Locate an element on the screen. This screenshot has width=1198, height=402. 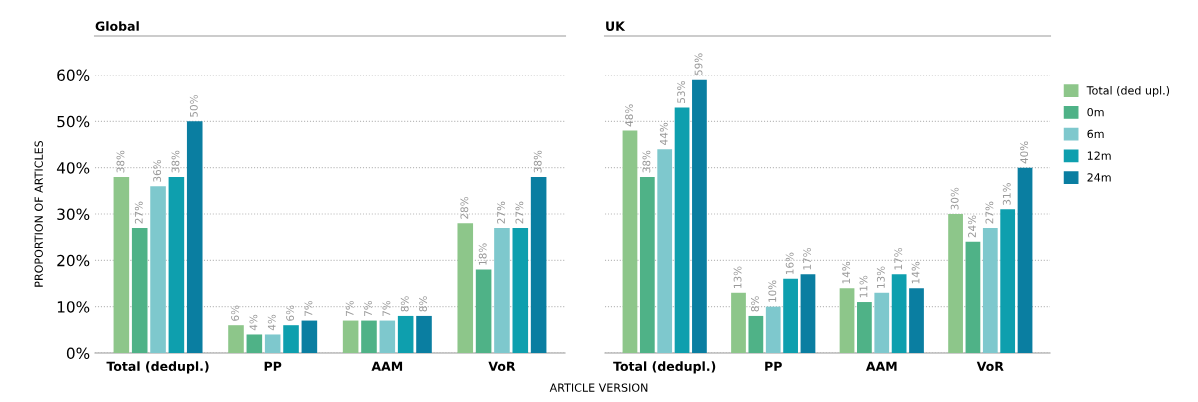
data-label: 10% is located at coordinates (772, 291).